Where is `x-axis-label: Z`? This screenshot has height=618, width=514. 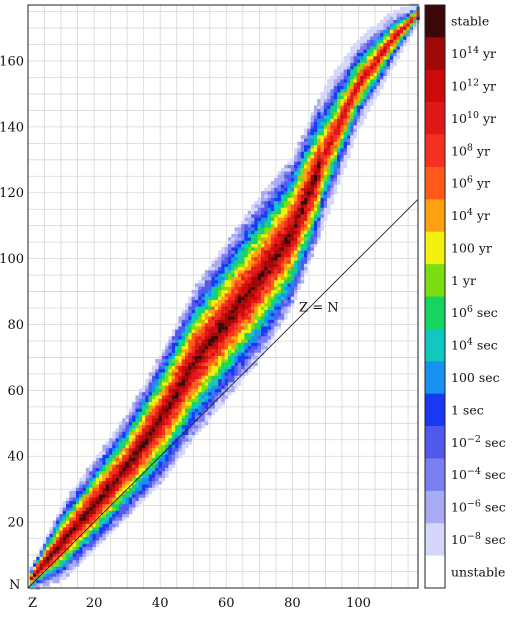 x-axis-label: Z is located at coordinates (32, 603).